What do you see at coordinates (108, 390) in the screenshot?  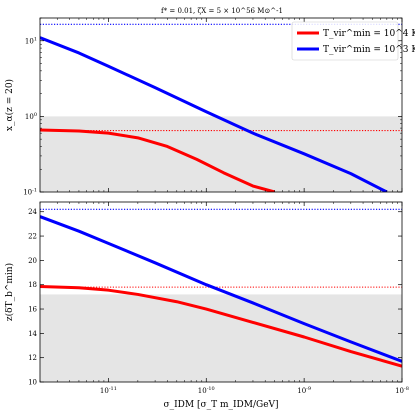 I see `bottom-x-tick-label-0: 10⁻¹¹` at bounding box center [108, 390].